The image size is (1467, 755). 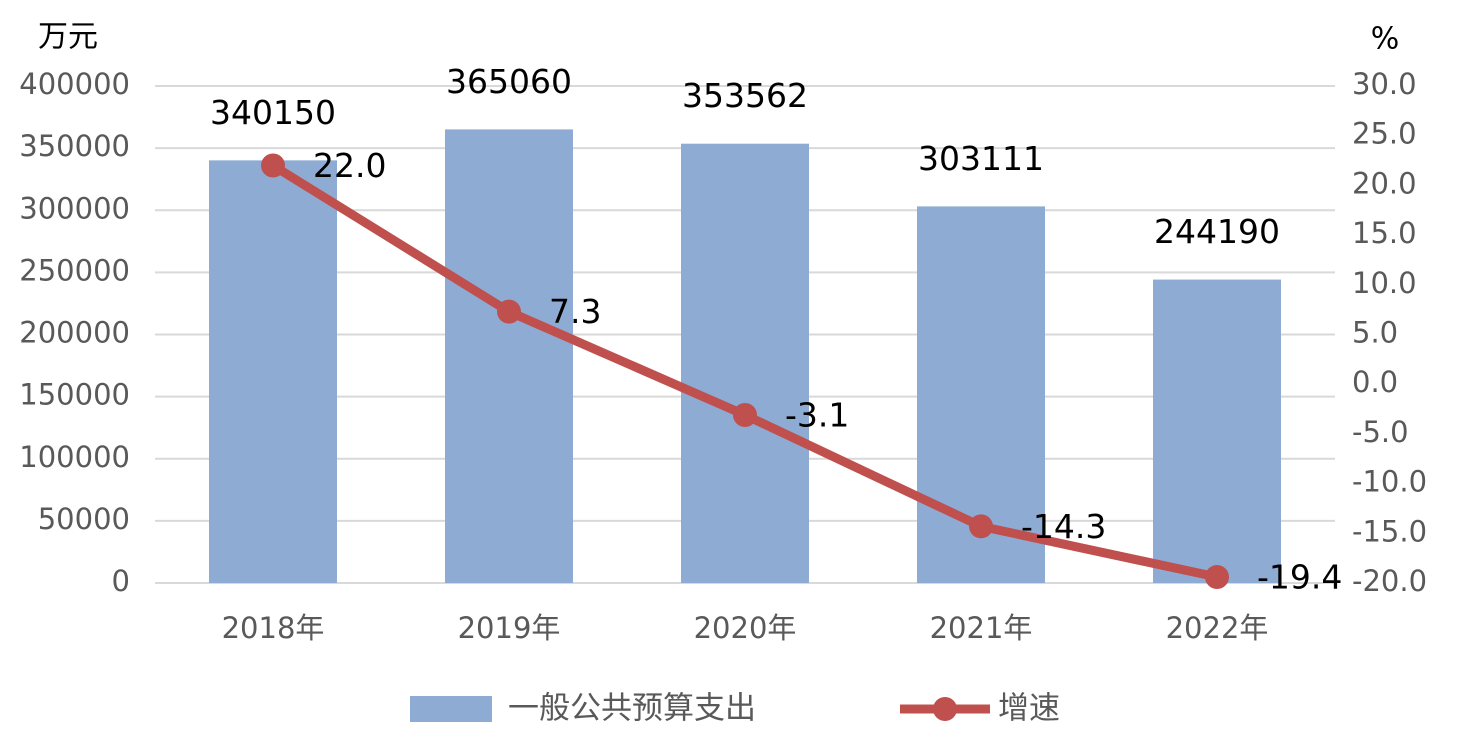 What do you see at coordinates (74, 84) in the screenshot?
I see `y-tick-label: 400000` at bounding box center [74, 84].